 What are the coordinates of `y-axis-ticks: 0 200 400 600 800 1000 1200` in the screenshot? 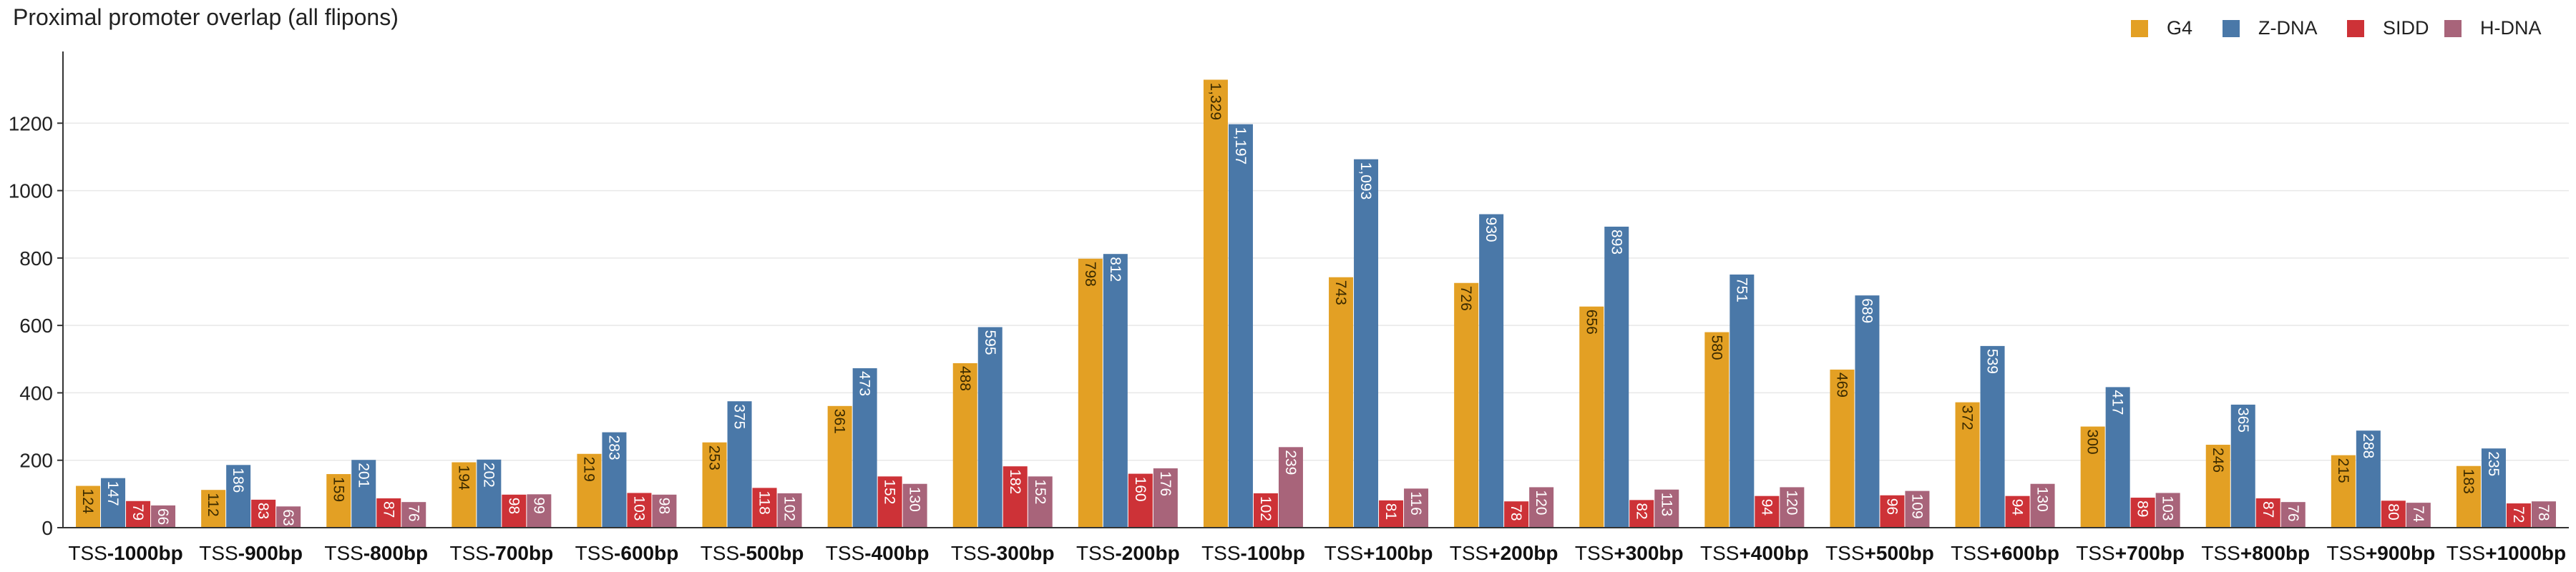 It's located at (36, 325).